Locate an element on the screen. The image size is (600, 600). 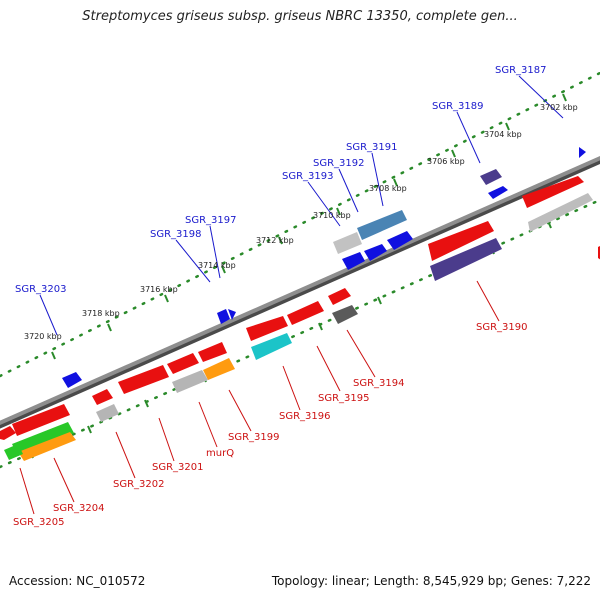
gene-label-sgr3189: SGR_3189 is located at coordinates (458, 106).